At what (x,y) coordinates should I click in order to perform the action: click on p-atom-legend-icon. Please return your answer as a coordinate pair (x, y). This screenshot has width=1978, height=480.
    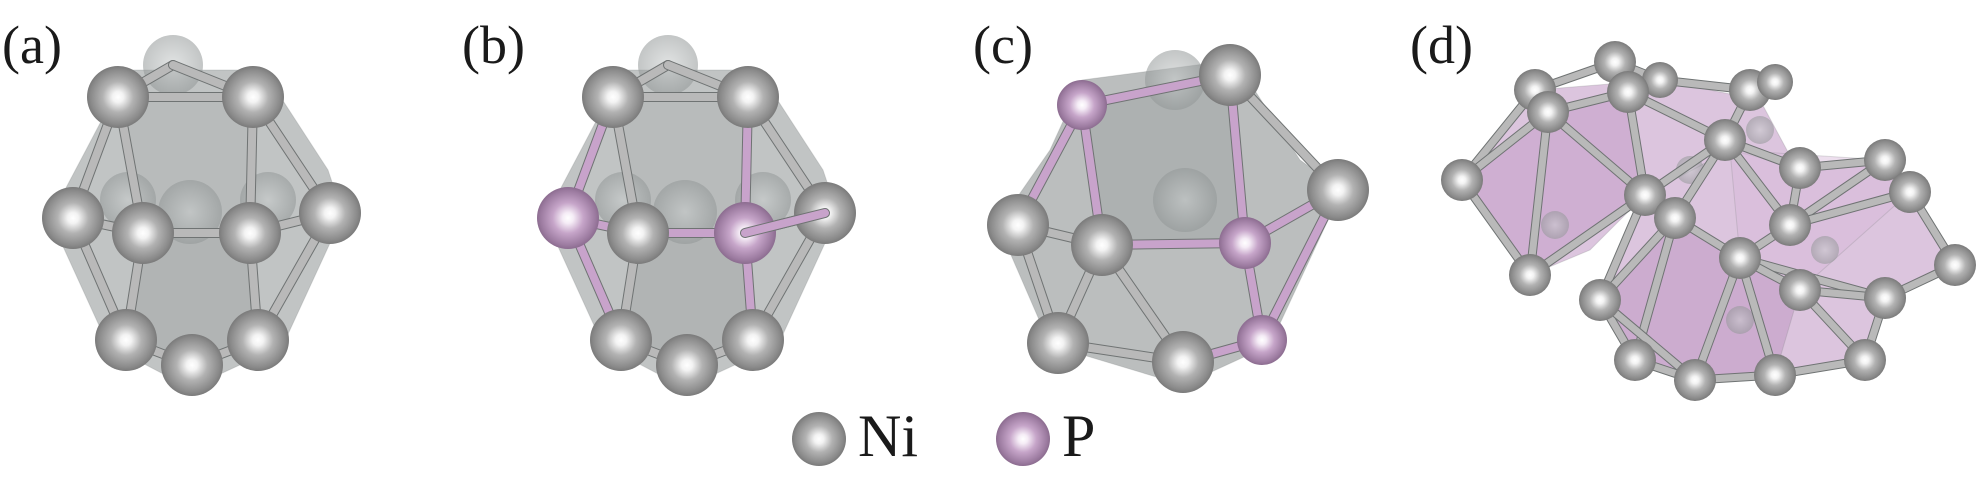
    Looking at the image, I should click on (1023, 439).